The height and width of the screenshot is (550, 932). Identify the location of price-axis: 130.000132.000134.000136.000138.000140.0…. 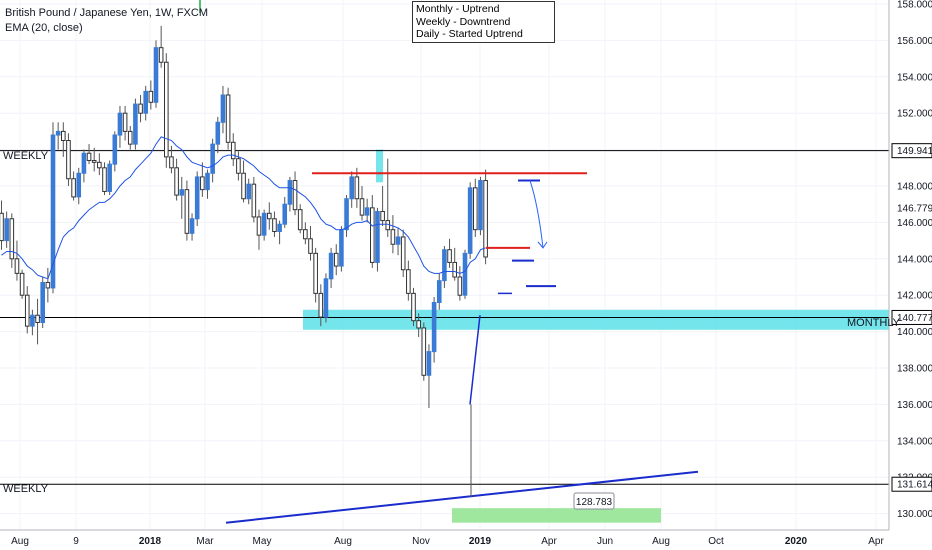
(910, 265).